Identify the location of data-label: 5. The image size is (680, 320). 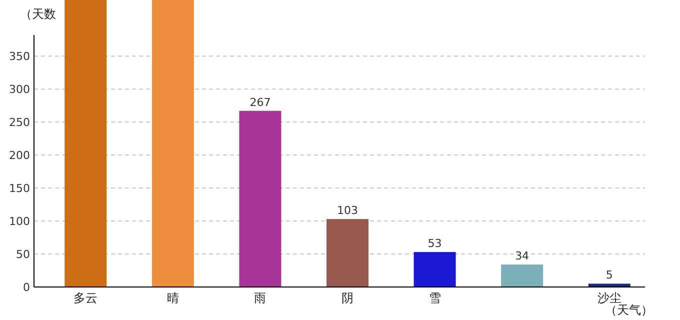
(609, 275).